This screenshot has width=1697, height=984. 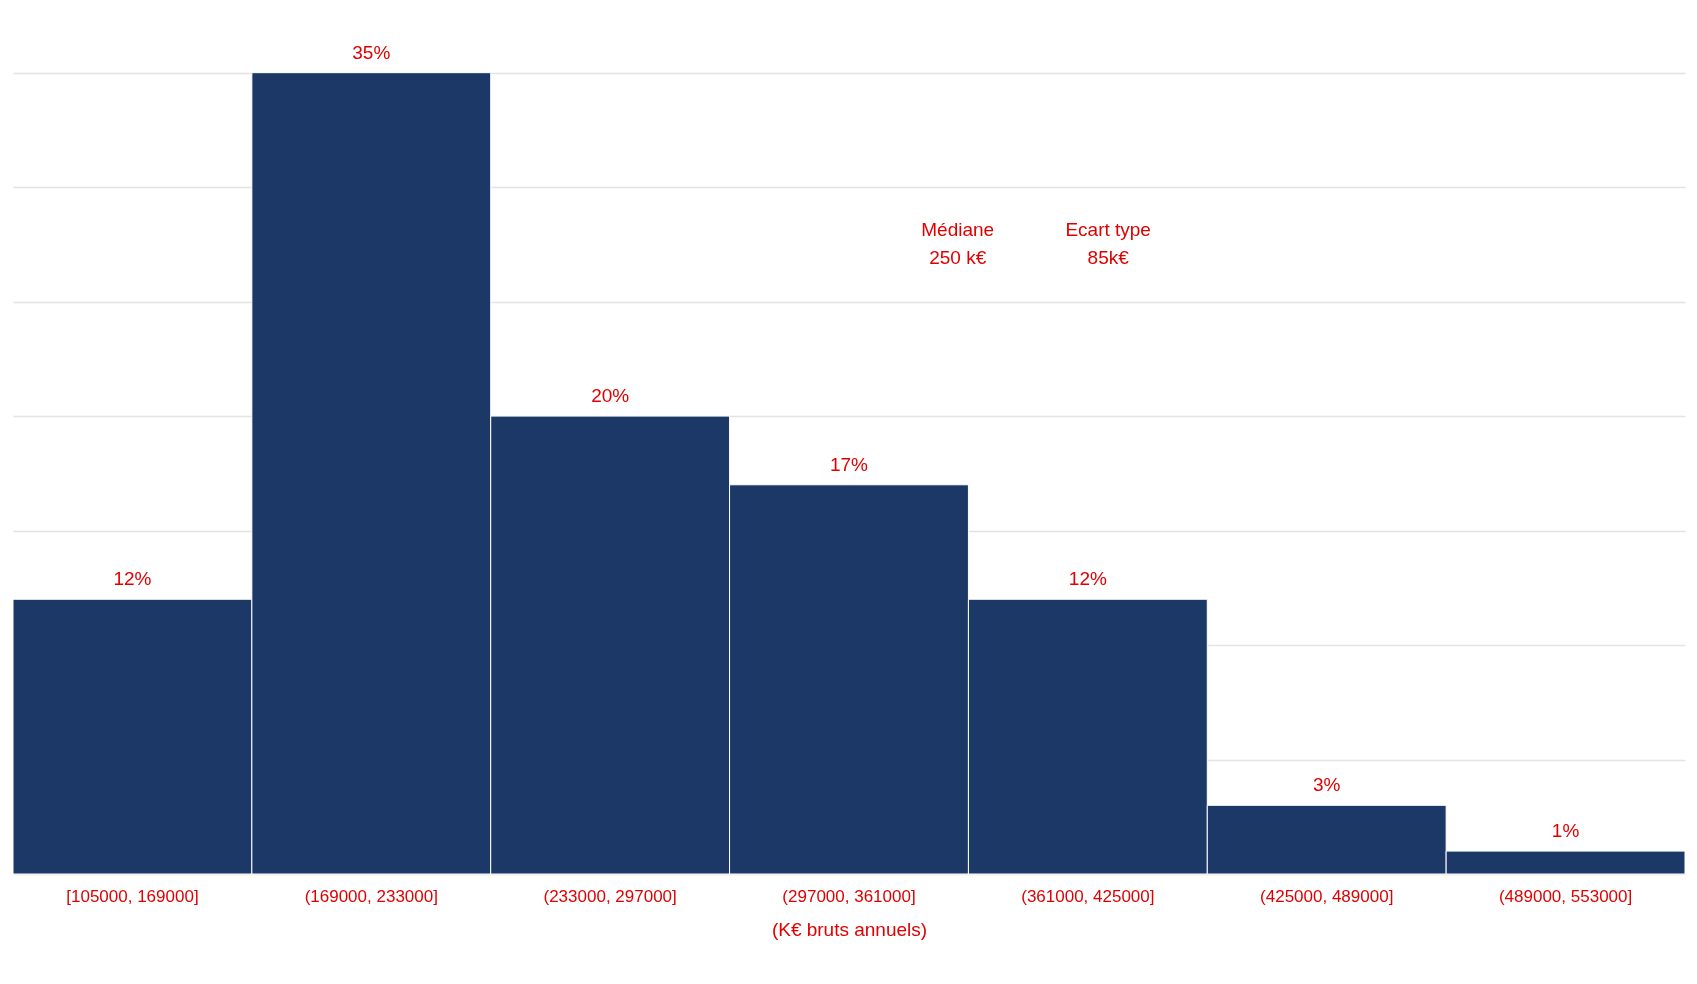 I want to click on data-label: 20%, so click(x=610, y=396).